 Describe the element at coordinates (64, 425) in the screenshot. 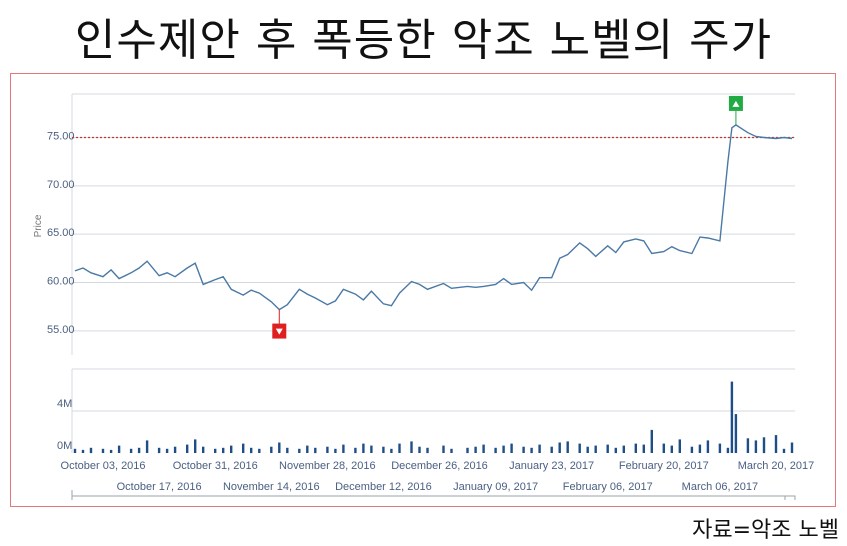

I see `volume-y-ticks: 0M 4M` at that location.